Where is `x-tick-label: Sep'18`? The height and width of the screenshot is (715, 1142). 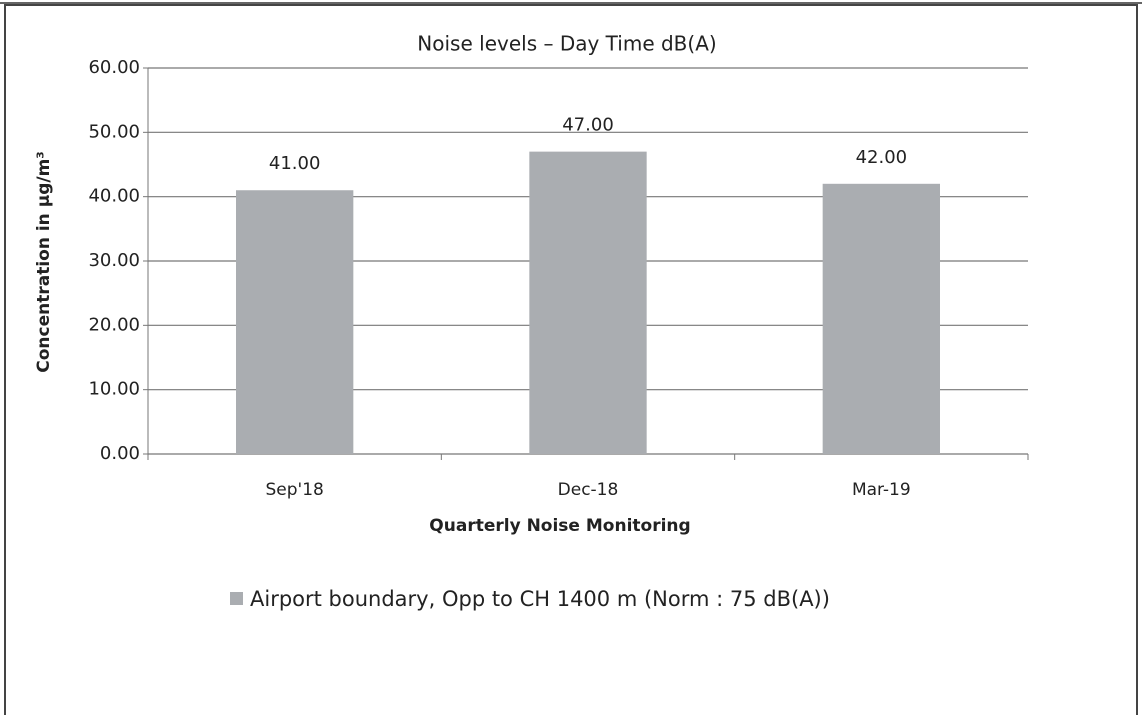 x-tick-label: Sep'18 is located at coordinates (294, 490).